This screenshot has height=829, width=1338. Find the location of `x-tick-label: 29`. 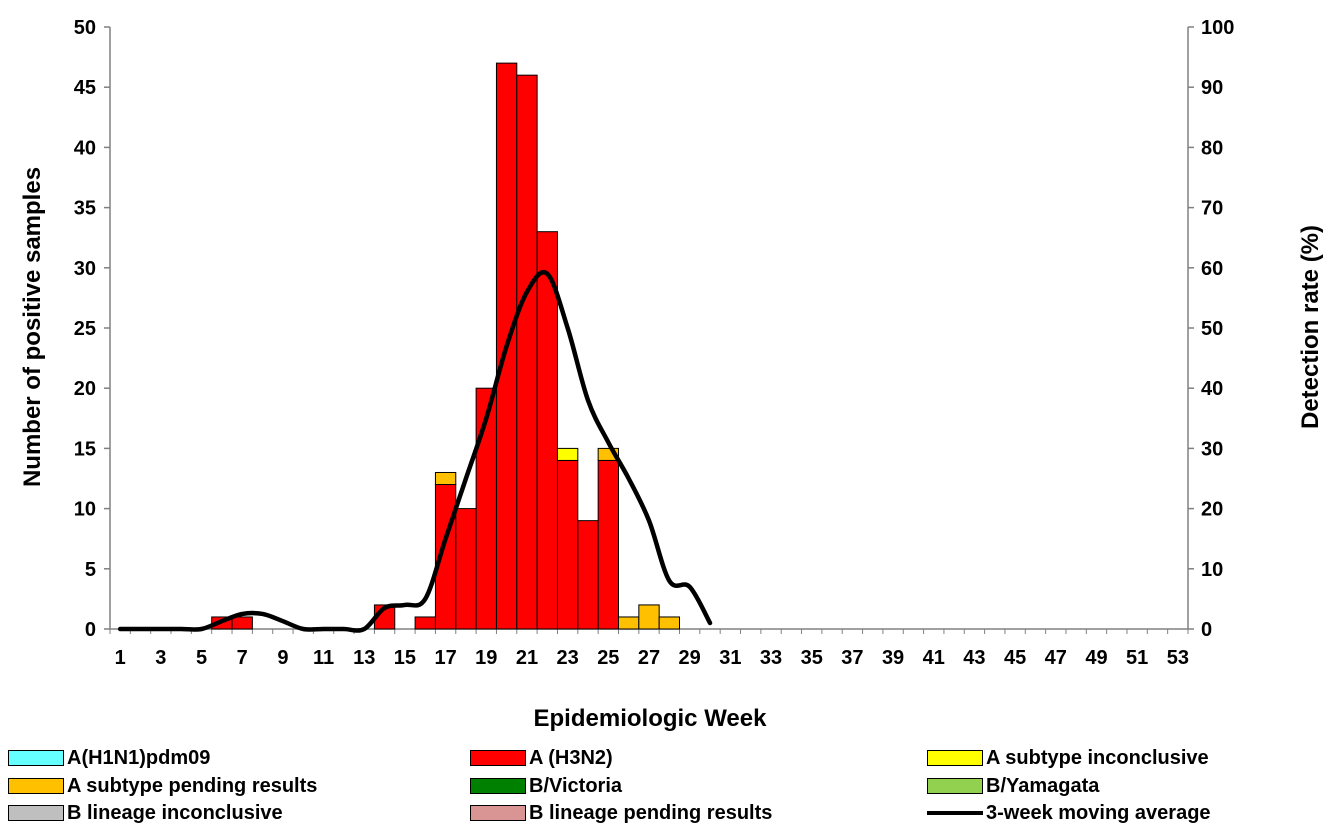

x-tick-label: 29 is located at coordinates (690, 658).